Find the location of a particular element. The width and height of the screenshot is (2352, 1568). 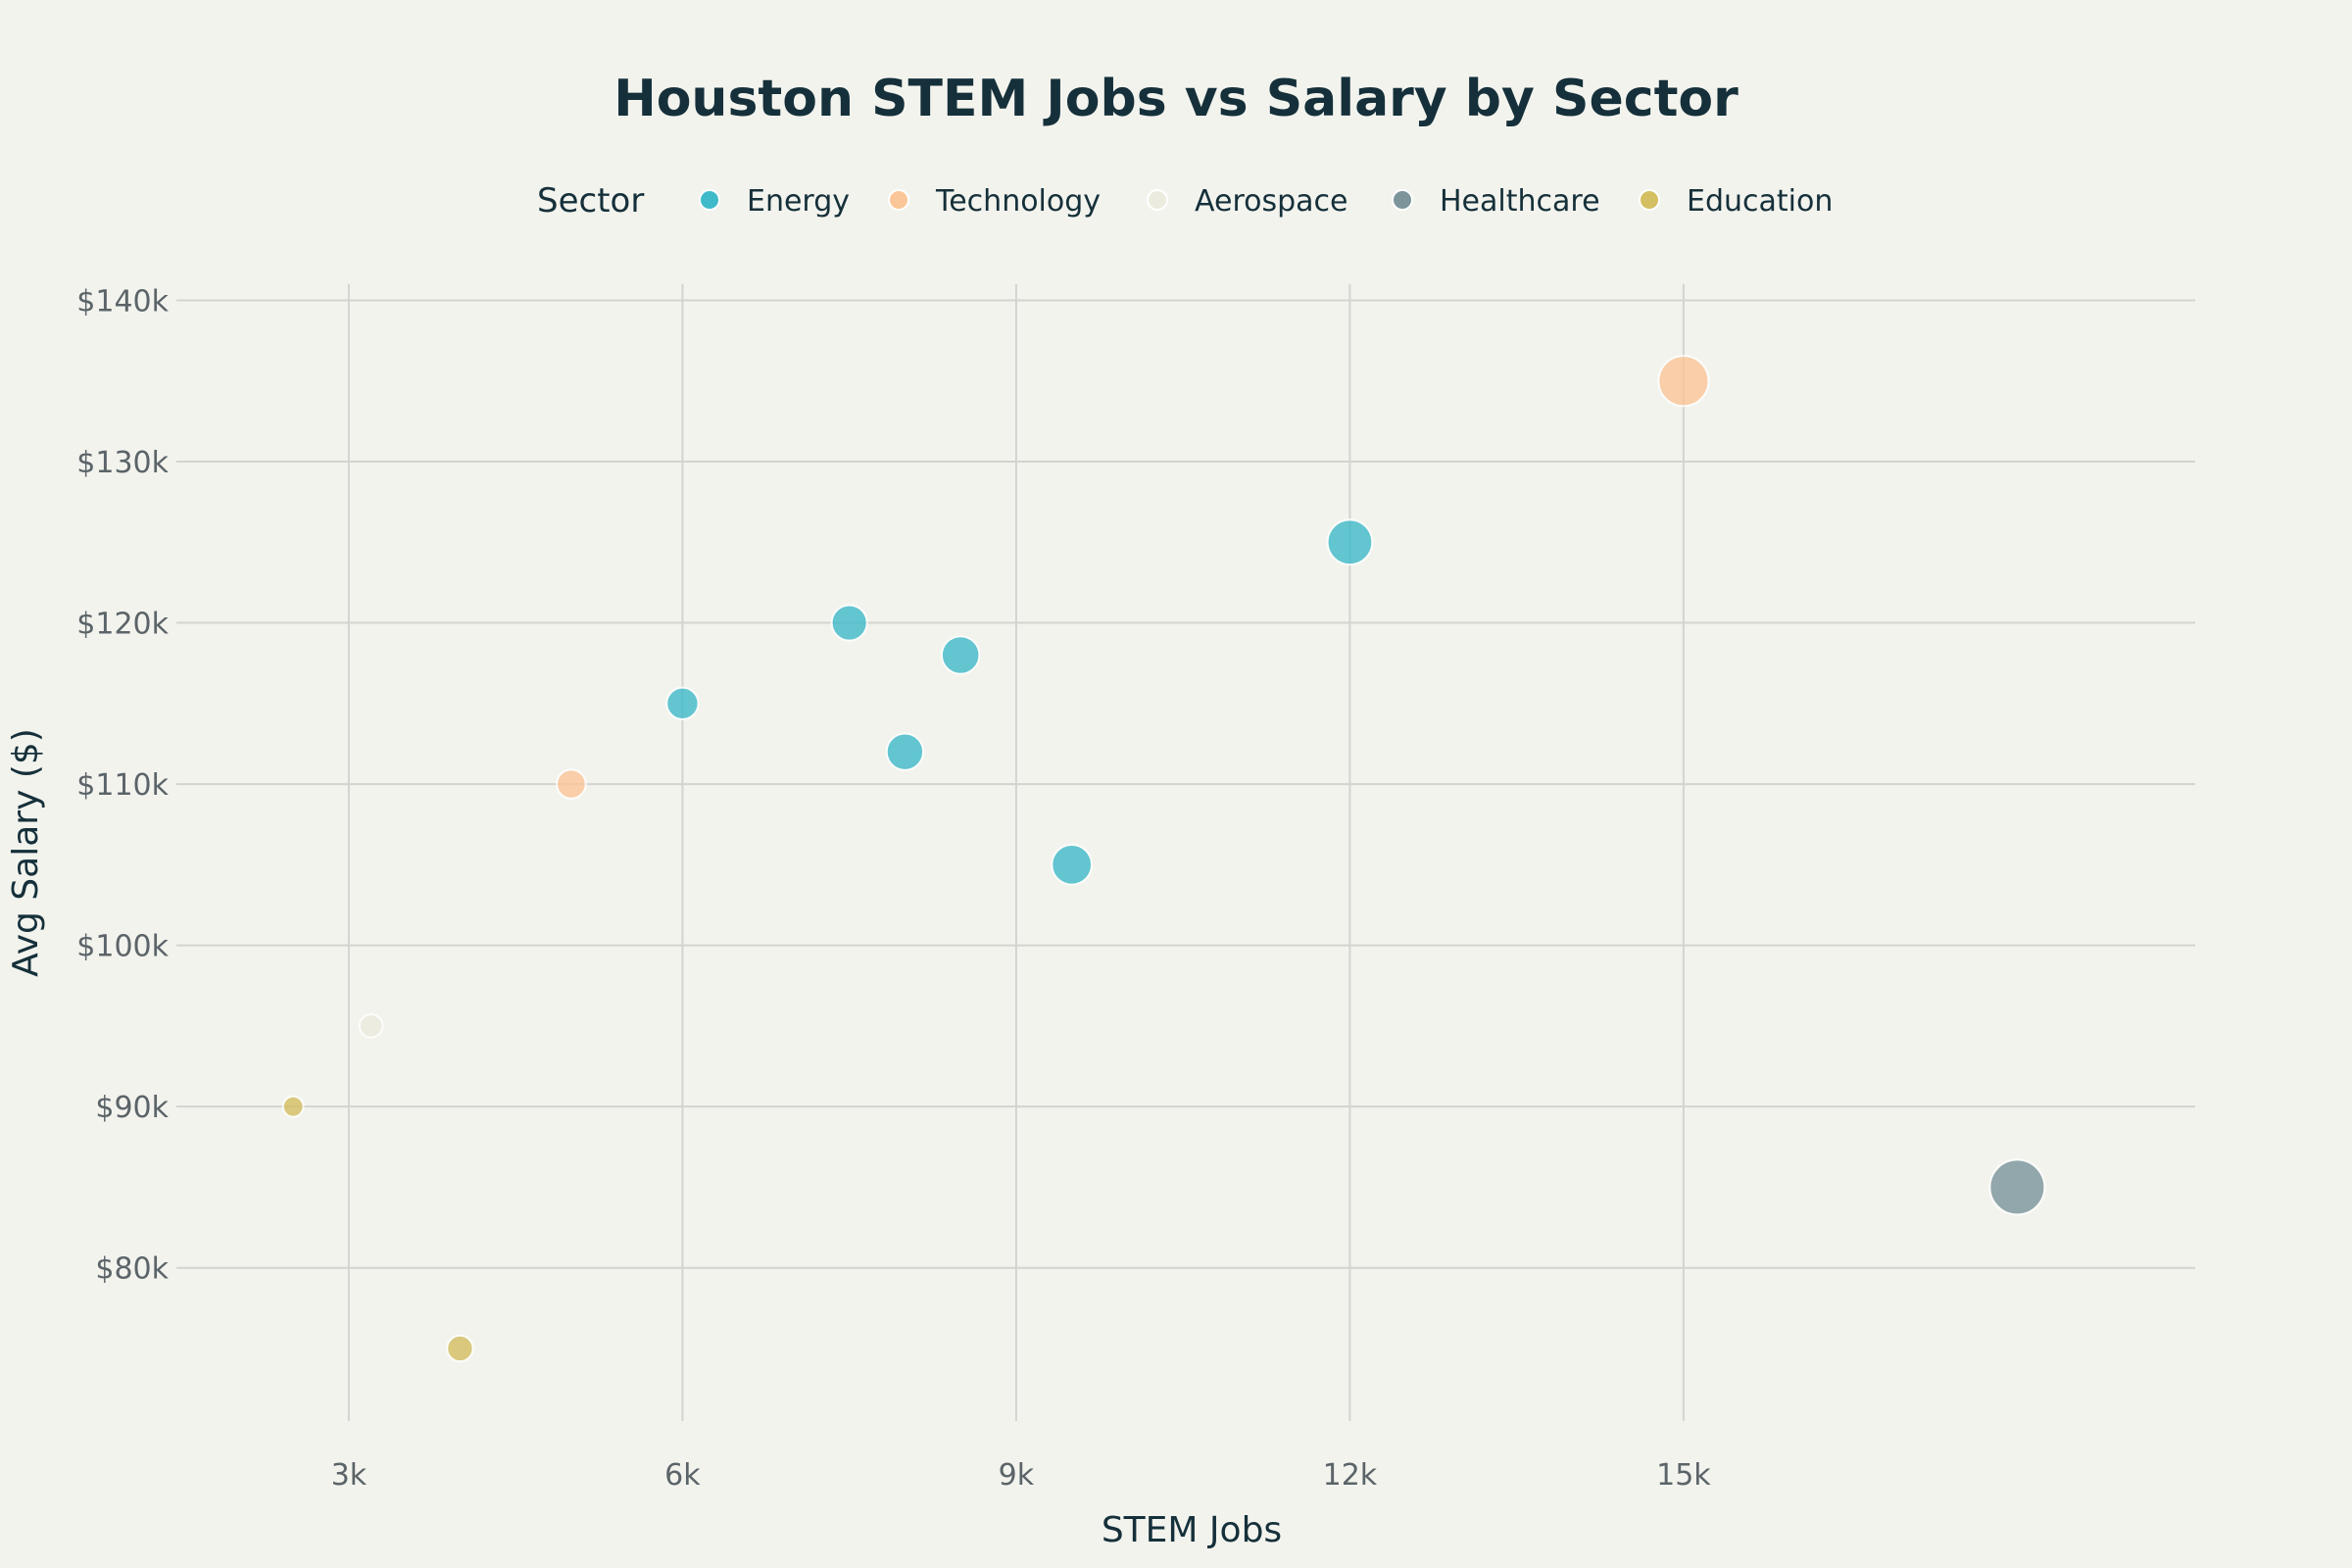

x-tick-label: 6k is located at coordinates (682, 1475).